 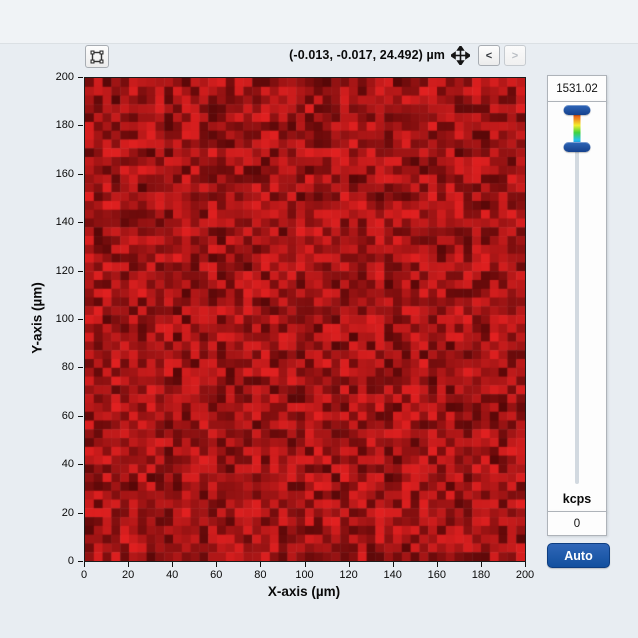 I want to click on y-axis-title: Y-axis (µm), so click(x=37, y=318).